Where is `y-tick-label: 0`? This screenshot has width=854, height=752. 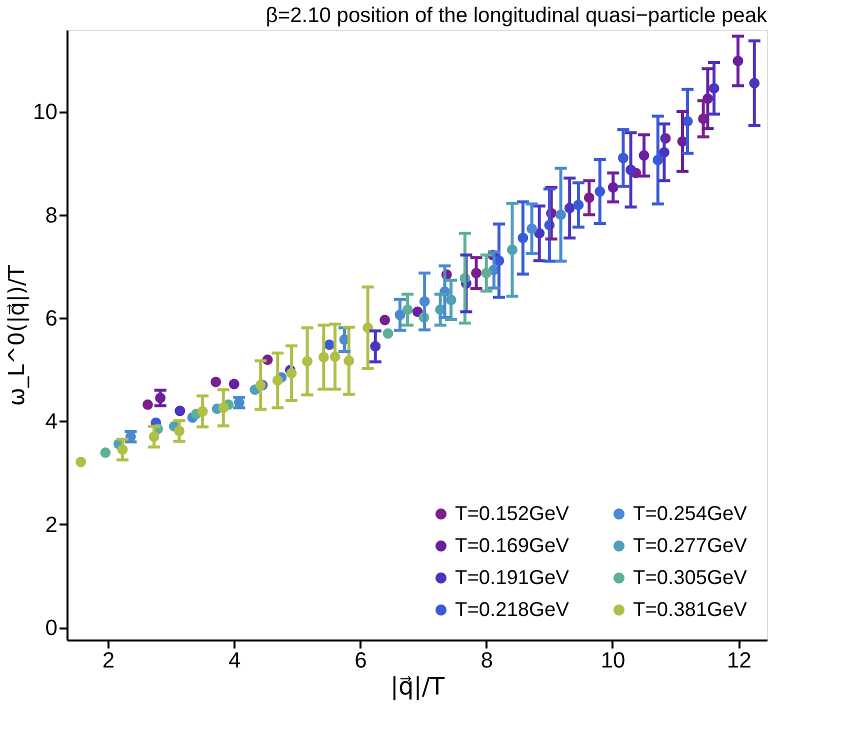 y-tick-label: 0 is located at coordinates (51, 627).